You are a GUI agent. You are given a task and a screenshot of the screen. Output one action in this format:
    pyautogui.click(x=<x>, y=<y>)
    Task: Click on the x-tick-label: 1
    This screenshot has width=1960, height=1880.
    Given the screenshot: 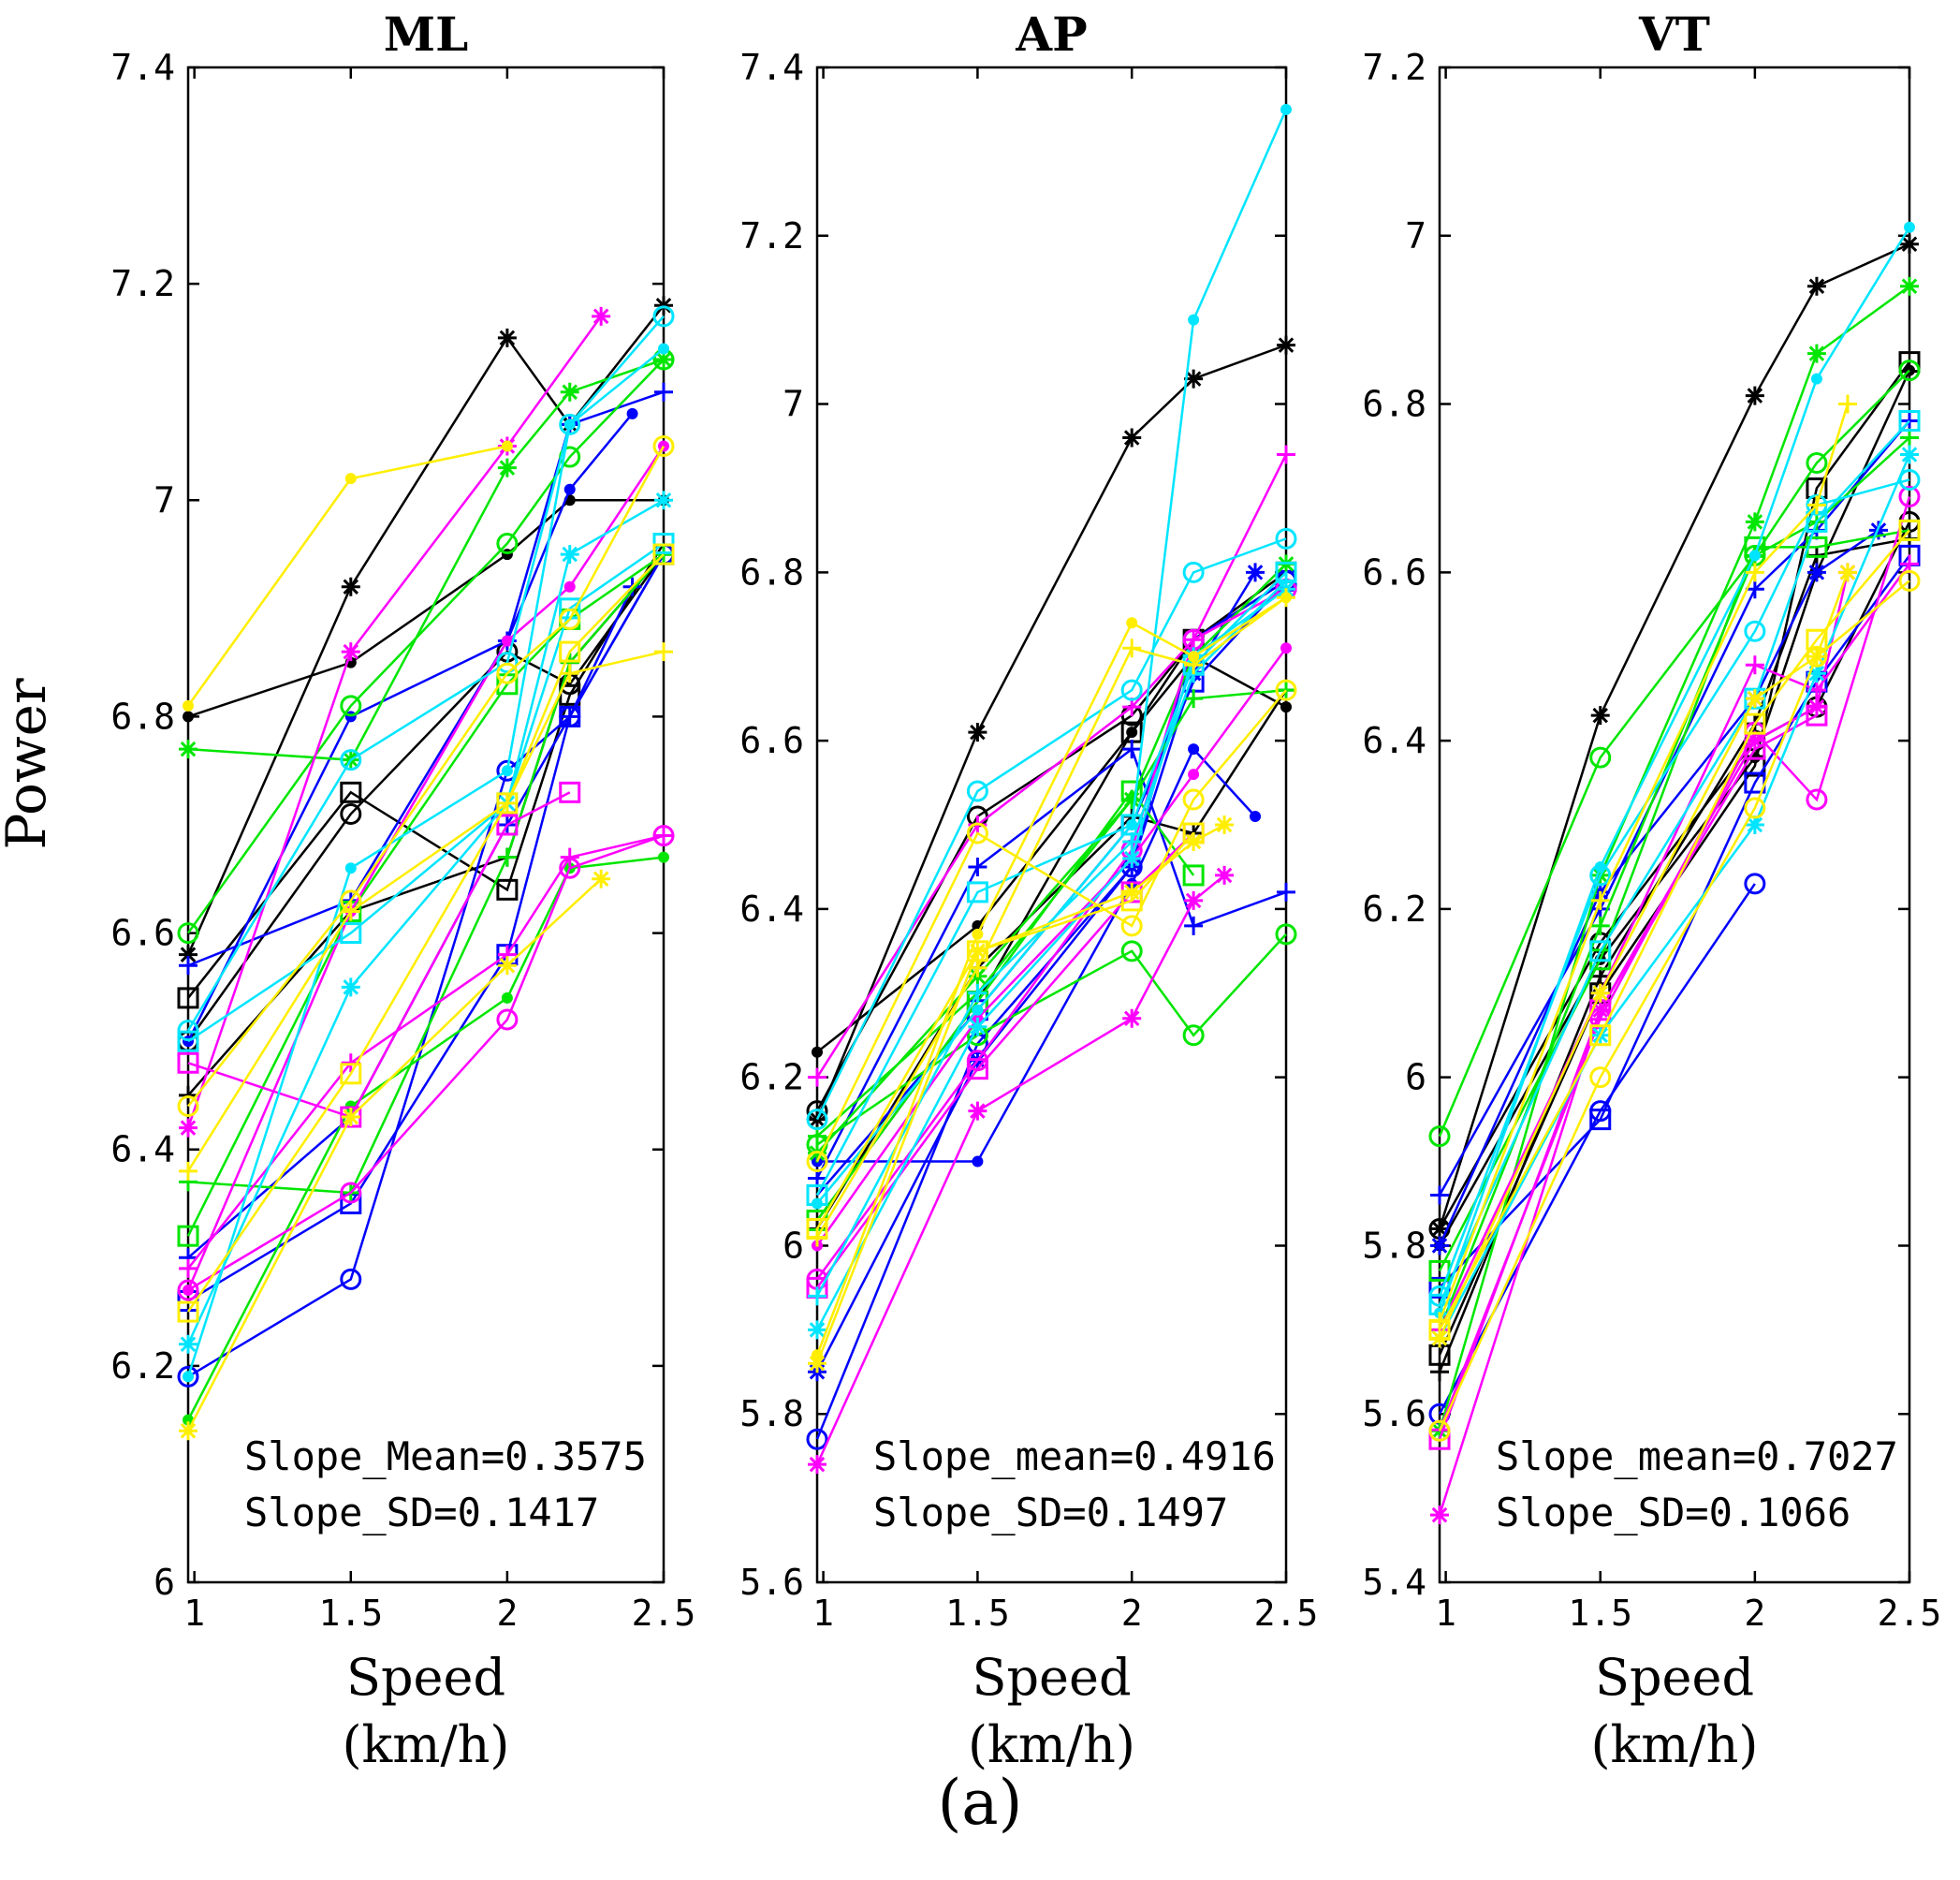 What is the action you would take?
    pyautogui.click(x=1445, y=1613)
    